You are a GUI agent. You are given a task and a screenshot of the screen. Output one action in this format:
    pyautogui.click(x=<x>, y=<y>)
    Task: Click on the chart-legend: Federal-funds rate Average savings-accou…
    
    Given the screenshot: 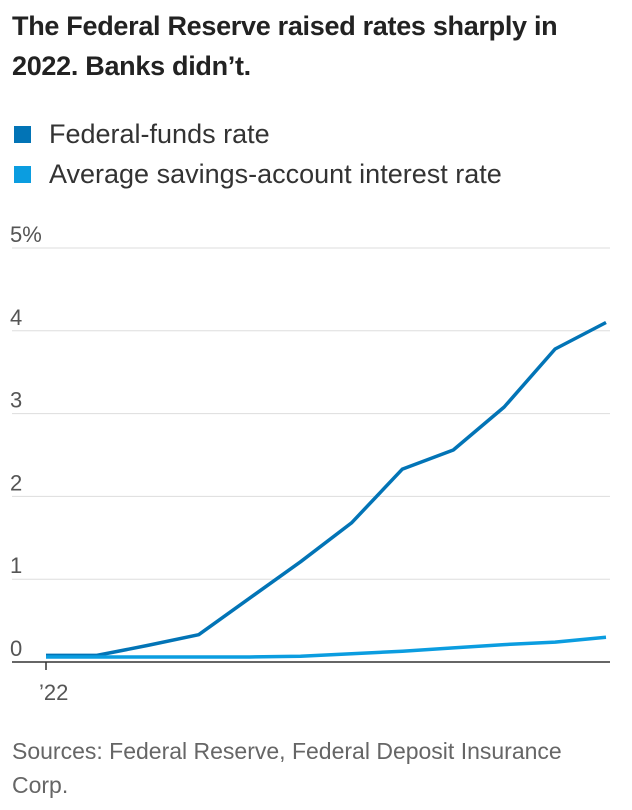 What is the action you would take?
    pyautogui.click(x=258, y=154)
    